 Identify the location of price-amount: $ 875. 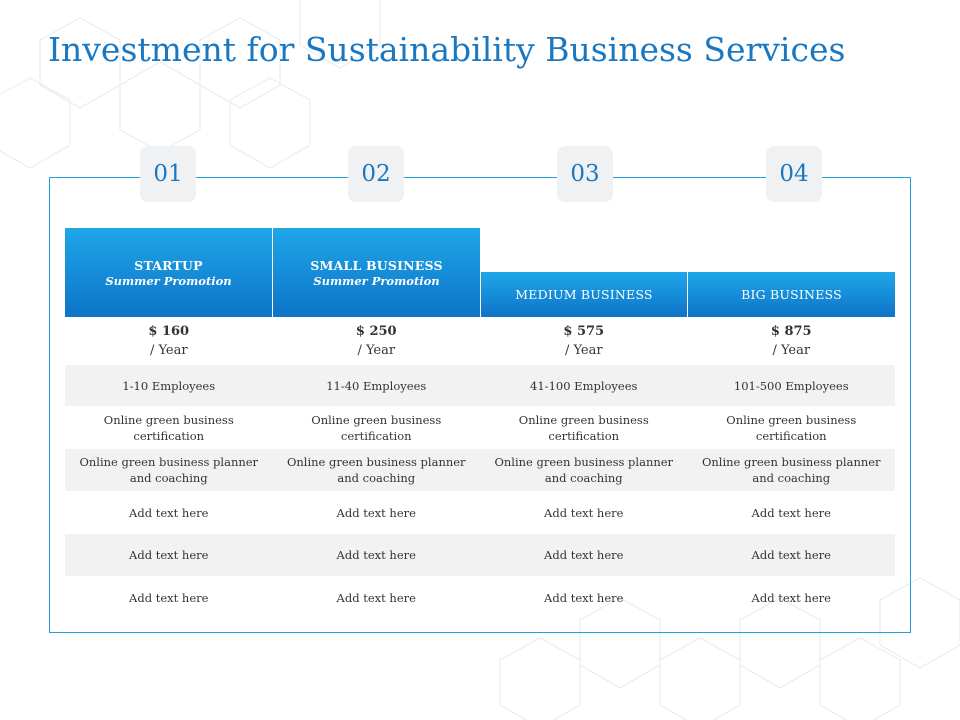
(791, 331).